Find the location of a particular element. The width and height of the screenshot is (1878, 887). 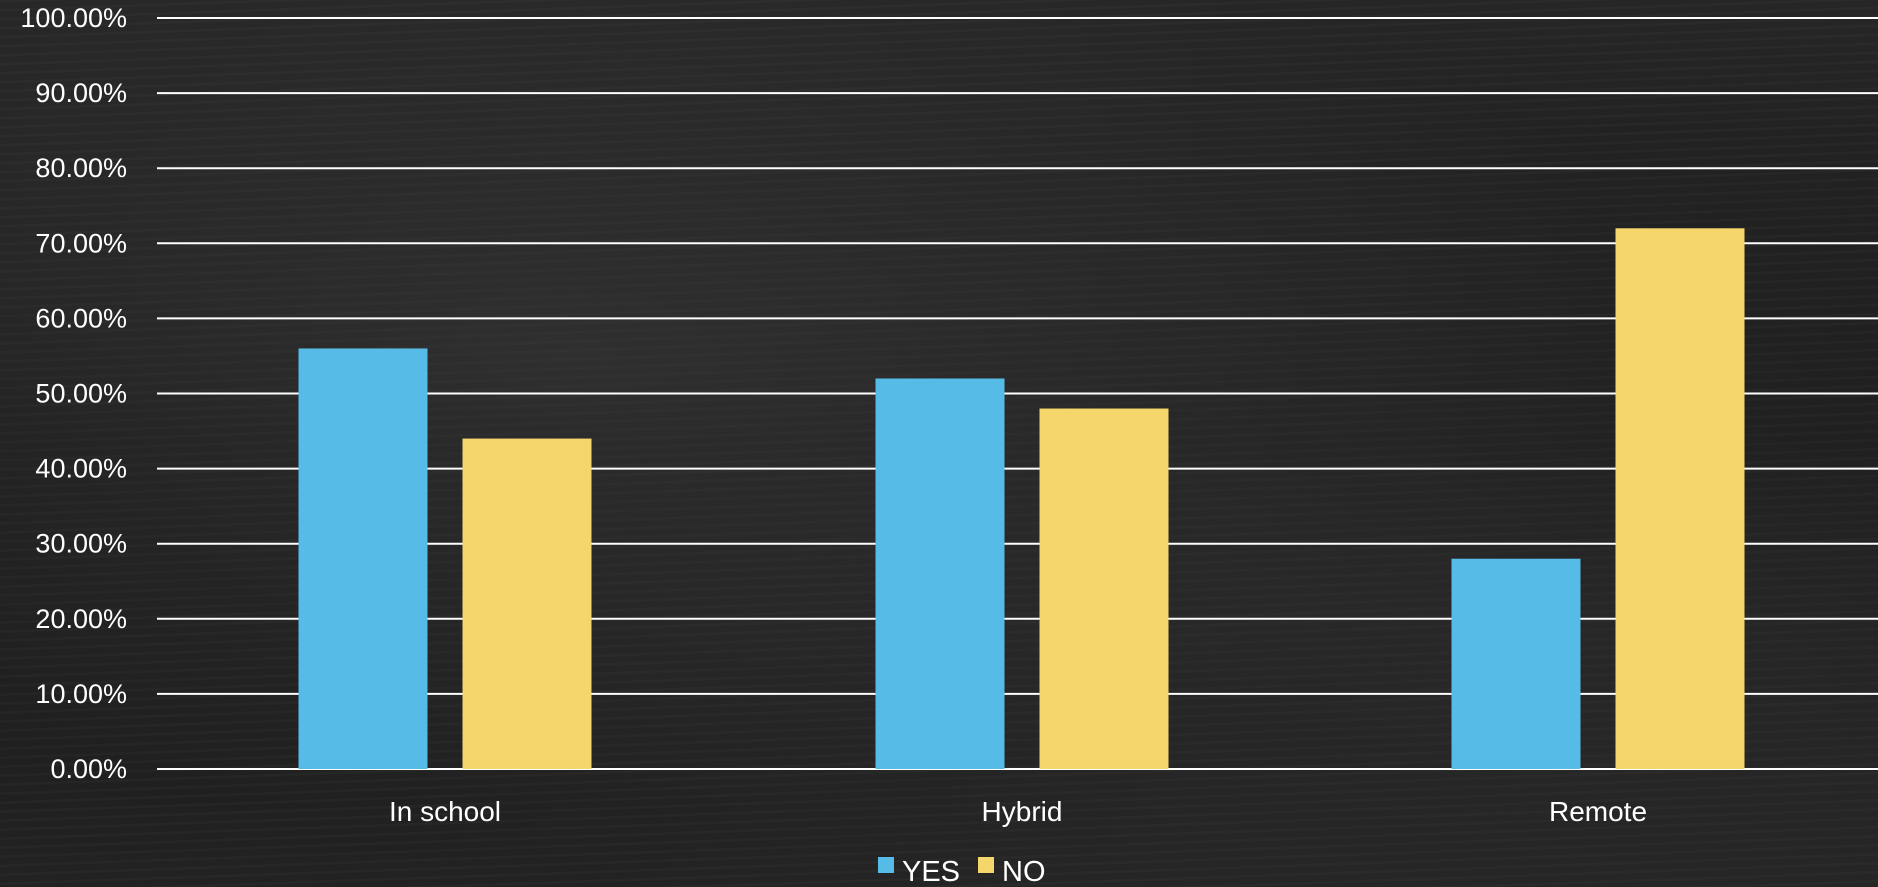

x-axis-categories: In school Hybrid Remote is located at coordinates (1018, 811).